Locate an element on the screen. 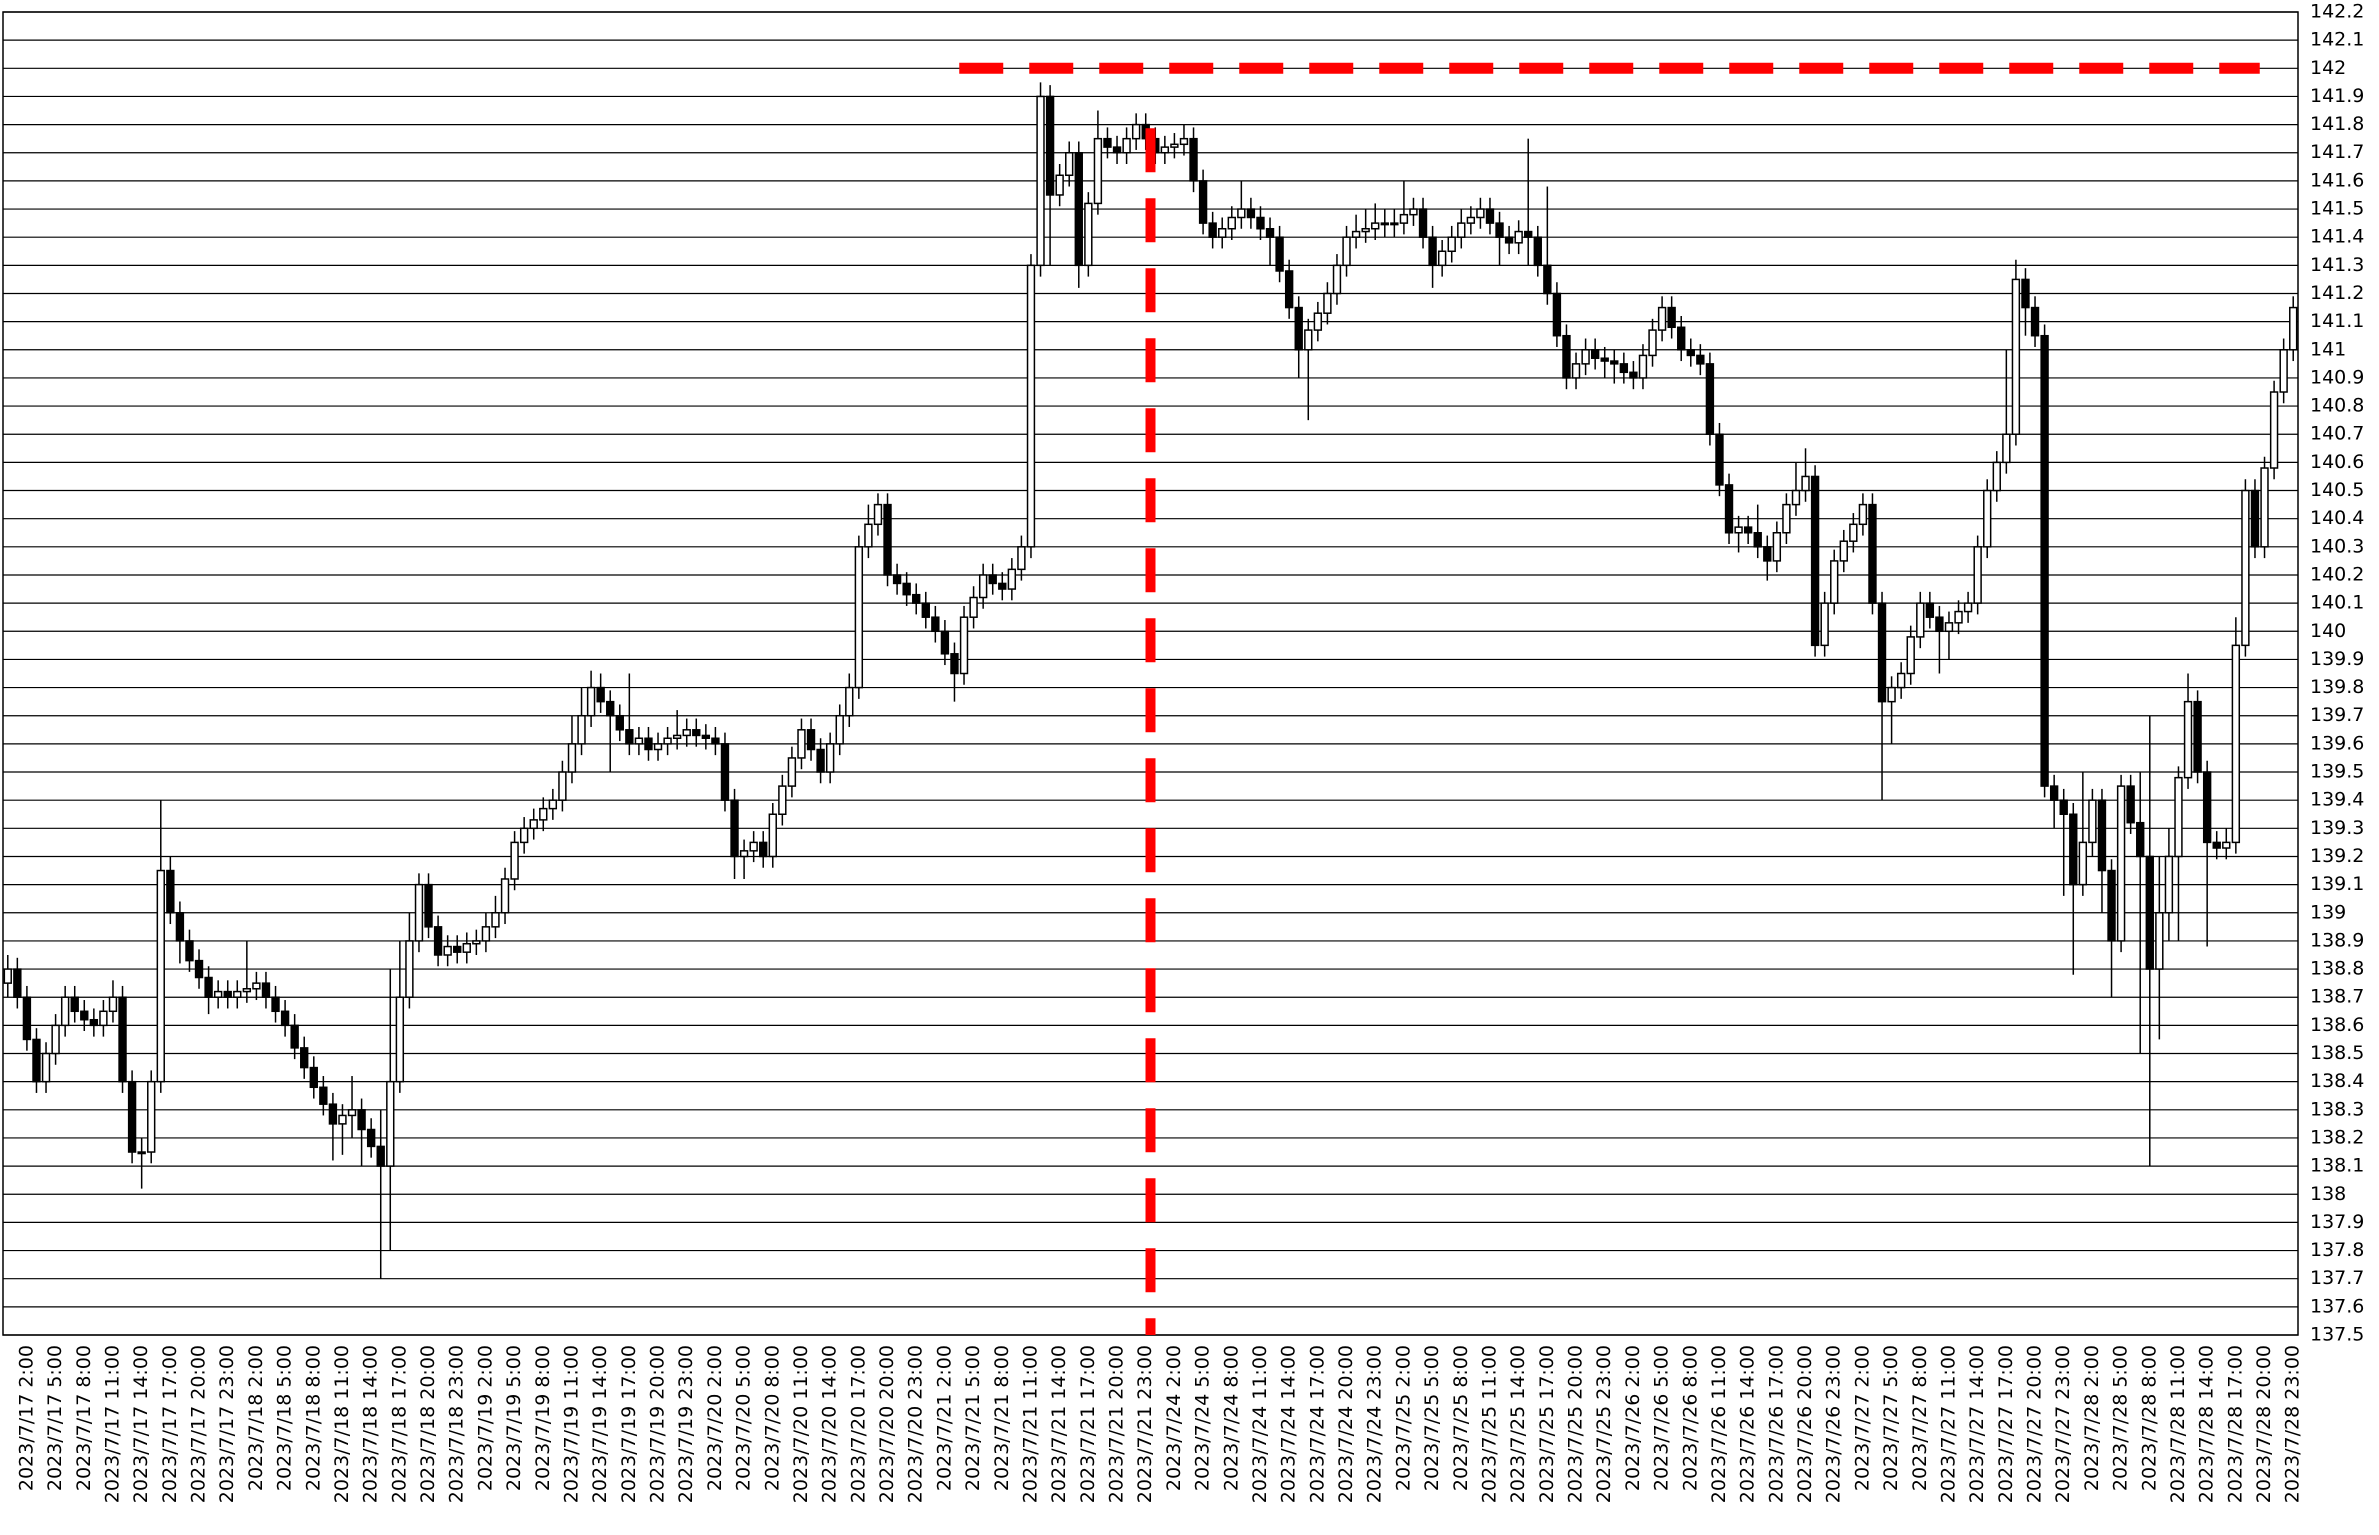 The width and height of the screenshot is (2379, 1535). x-tick-label: 2023/7/17 8:00 is located at coordinates (84, 1418).